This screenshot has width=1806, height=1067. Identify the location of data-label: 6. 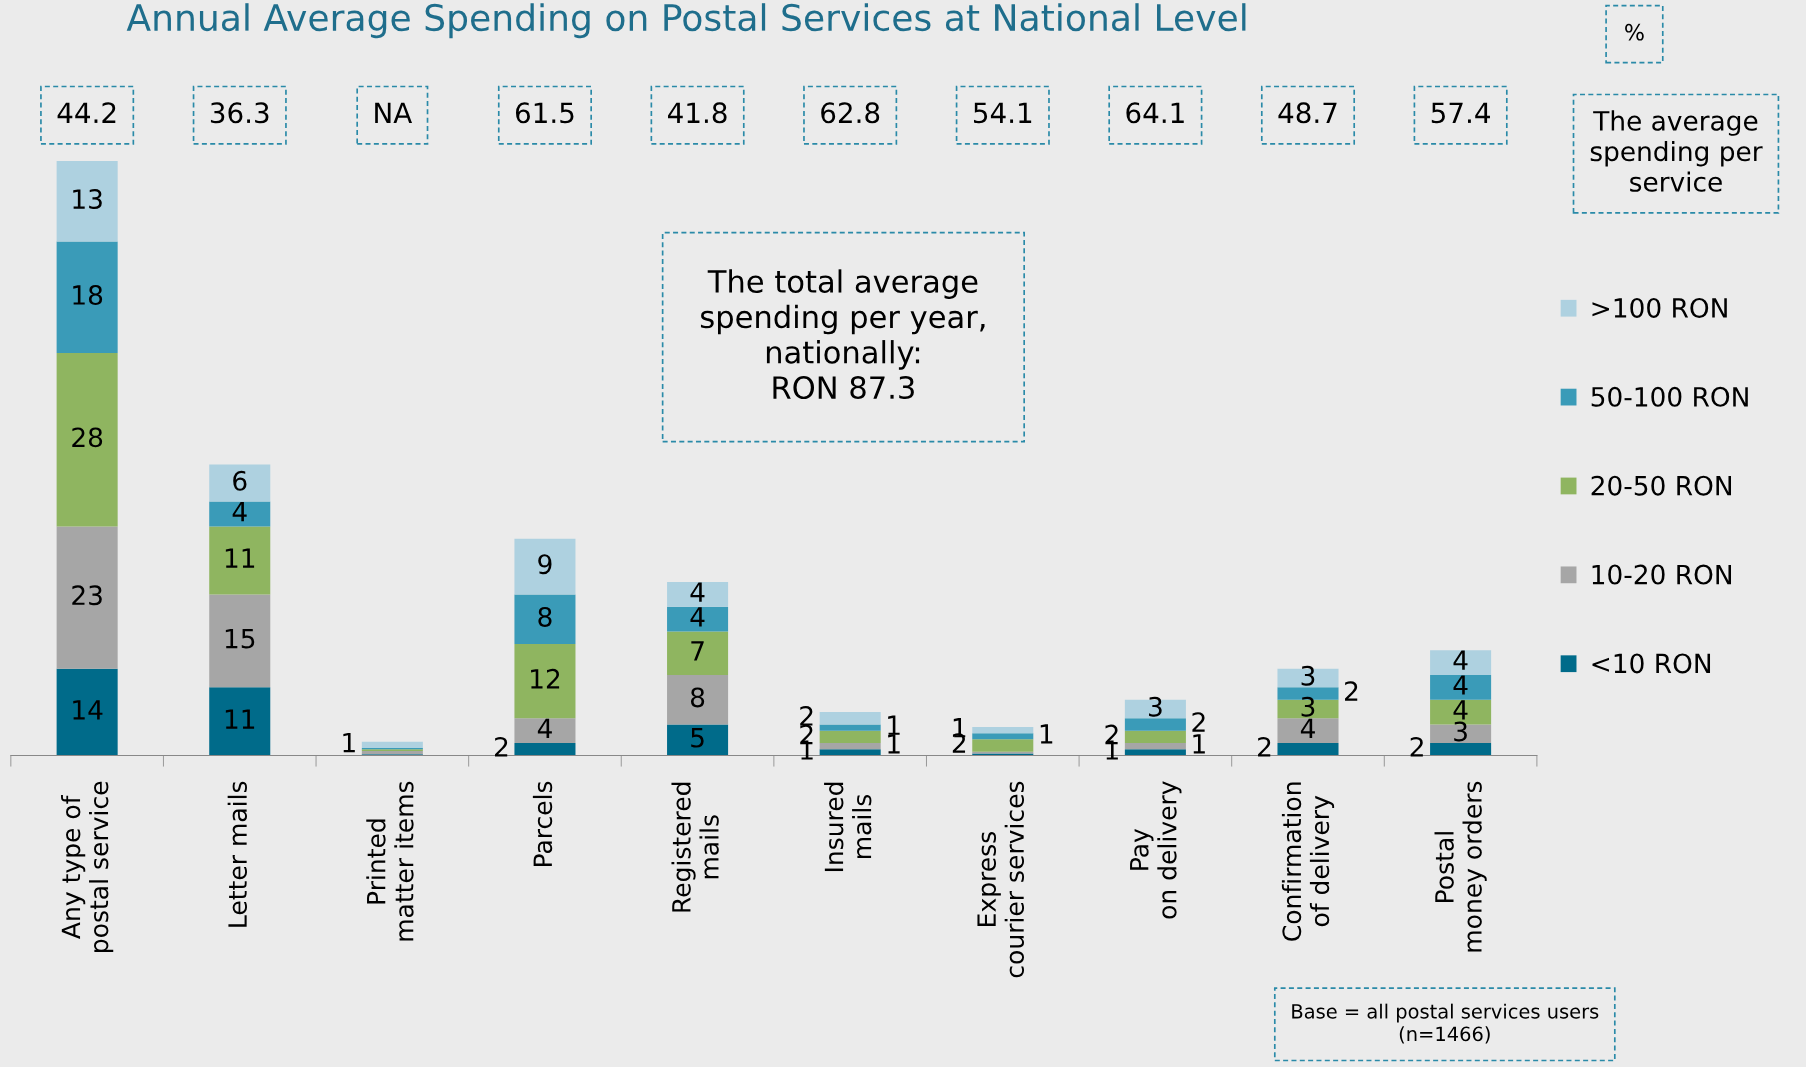
(240, 480).